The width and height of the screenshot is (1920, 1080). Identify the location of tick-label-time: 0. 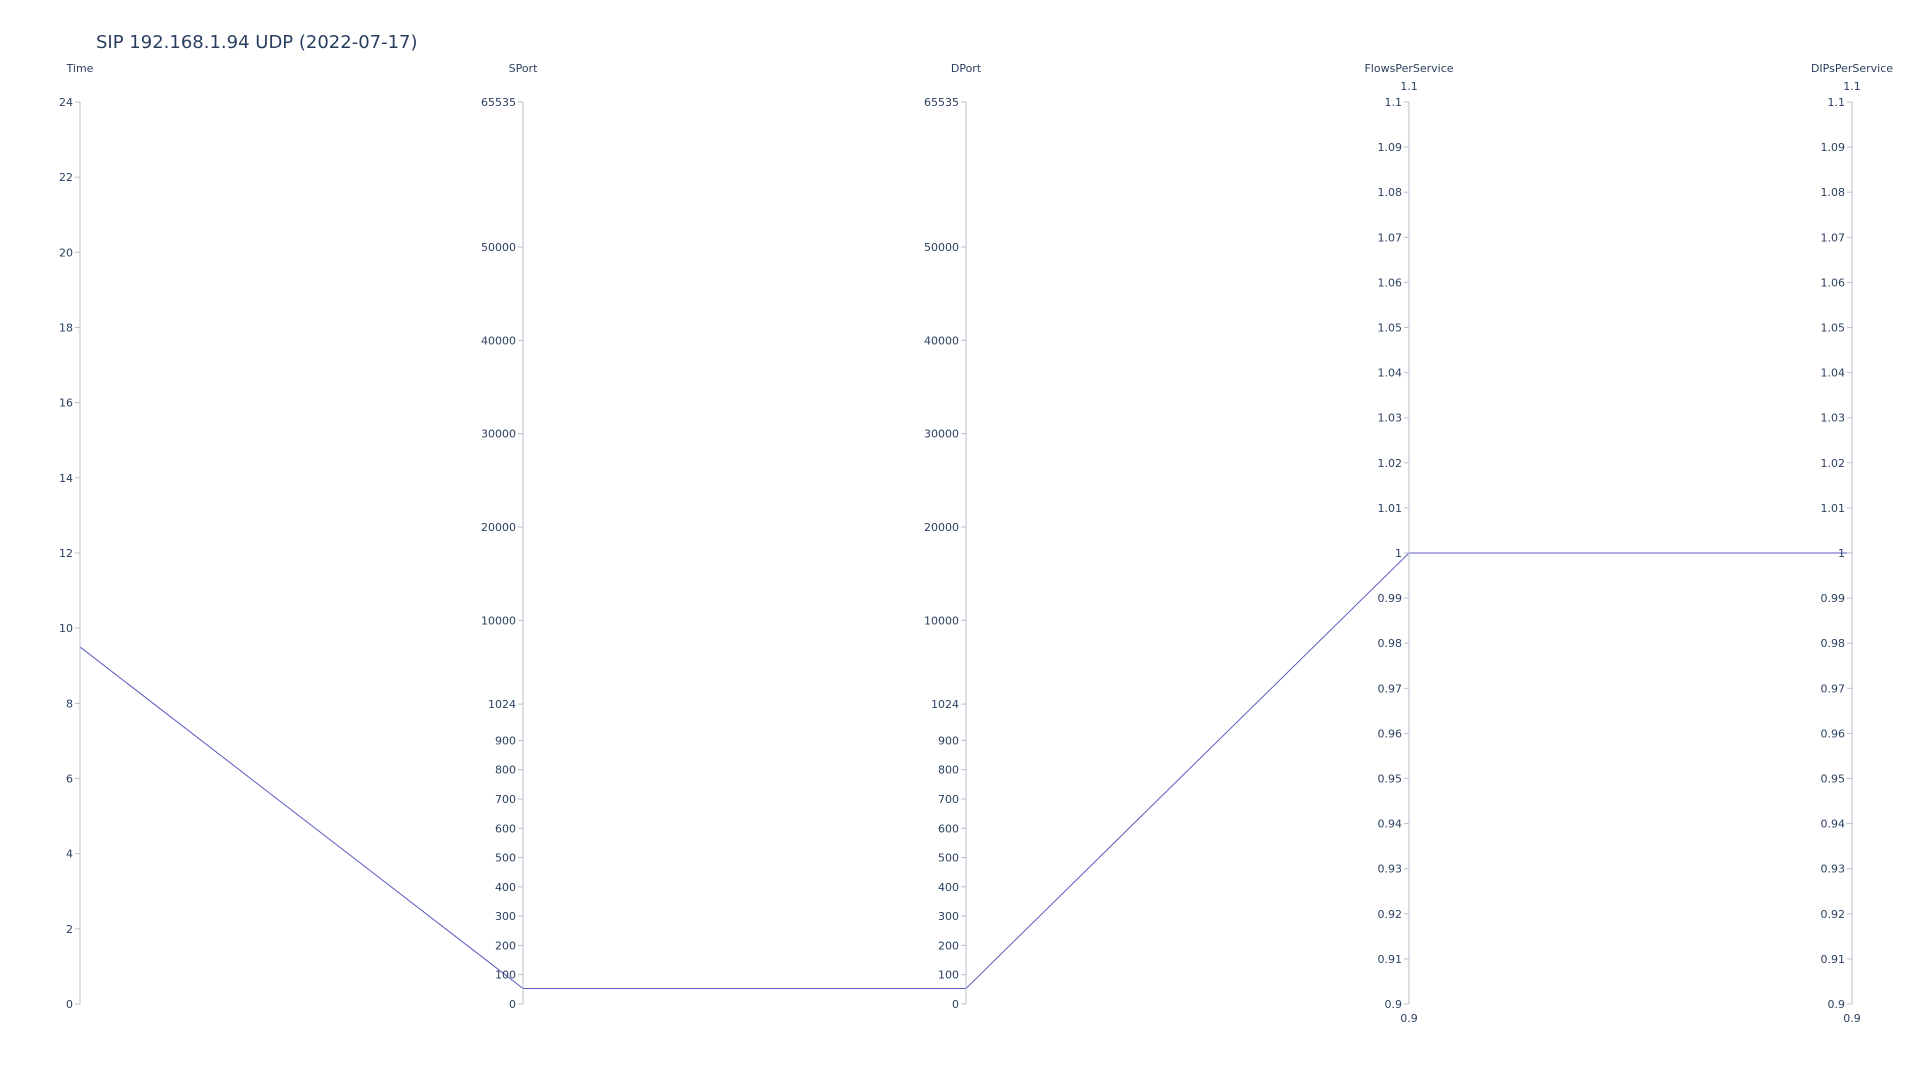
(69, 1004).